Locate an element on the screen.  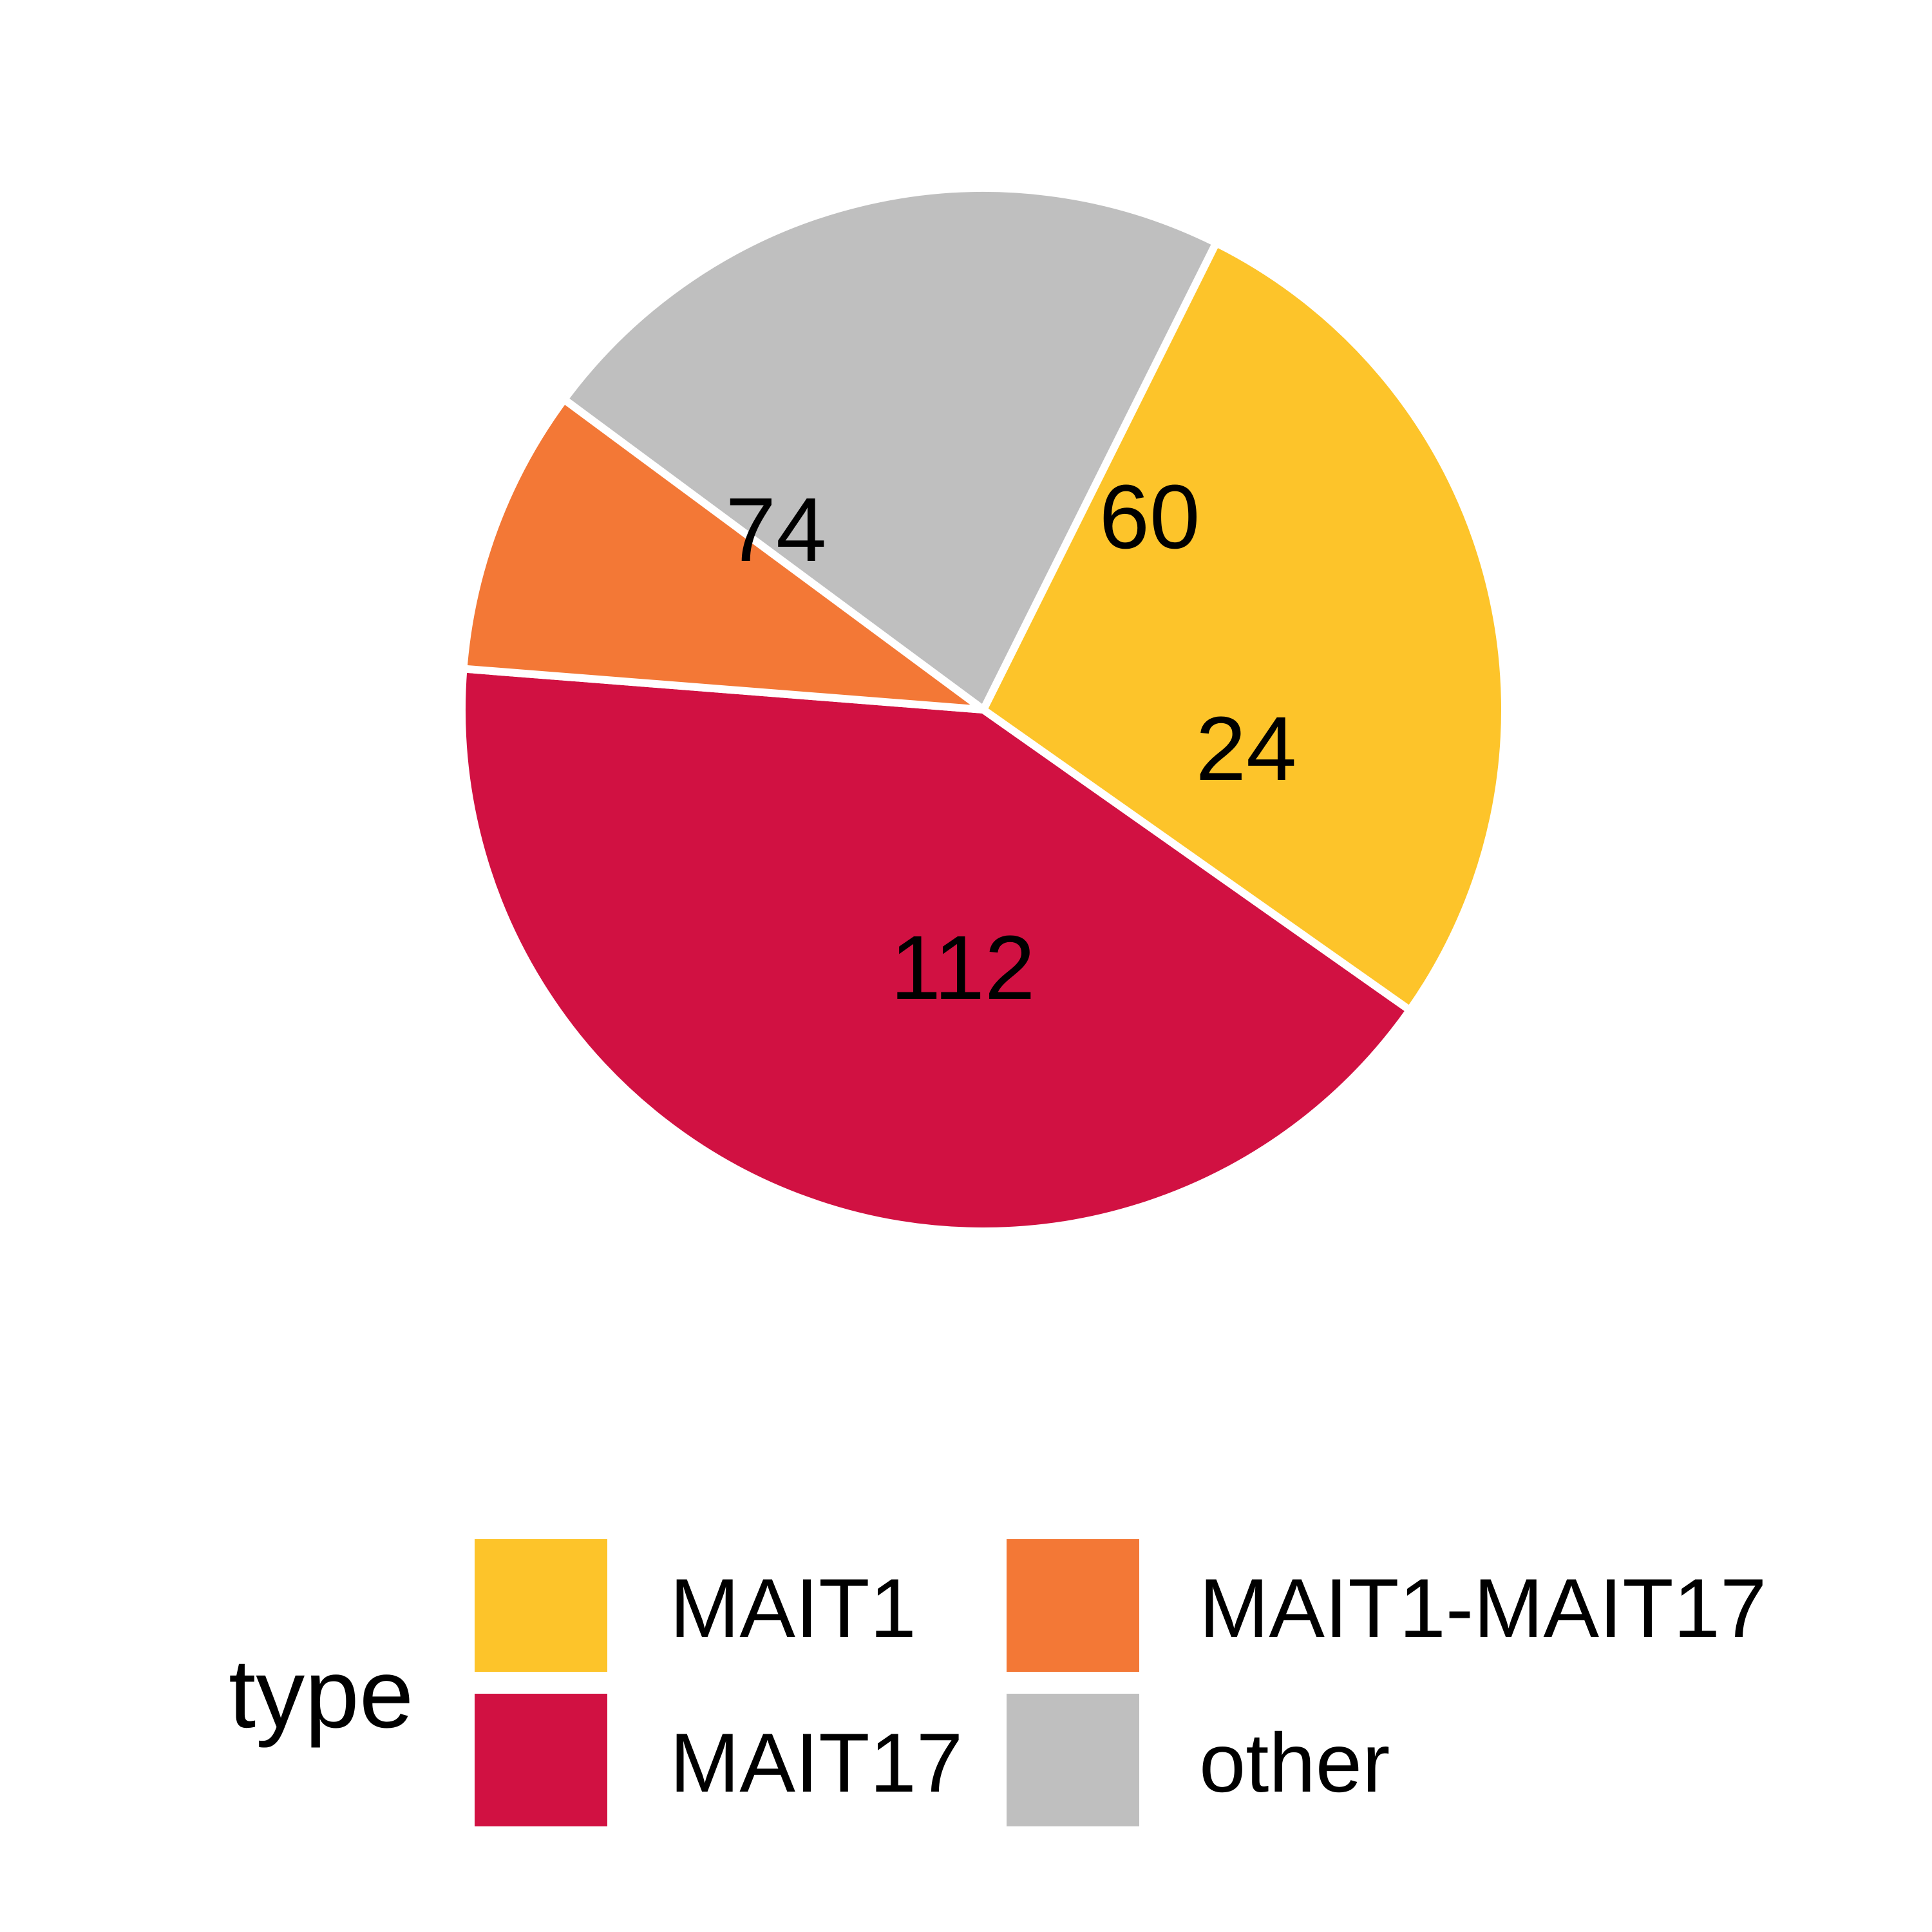
pie-slice-mait1 is located at coordinates (1245, 626).